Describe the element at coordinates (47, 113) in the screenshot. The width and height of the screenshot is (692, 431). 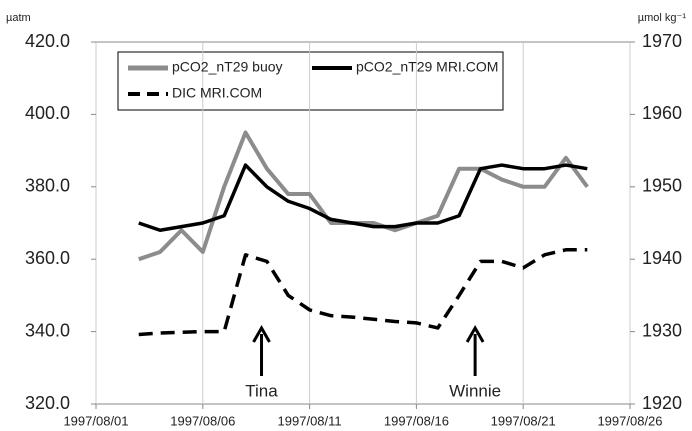
I see `y-tick-label: 400.0` at that location.